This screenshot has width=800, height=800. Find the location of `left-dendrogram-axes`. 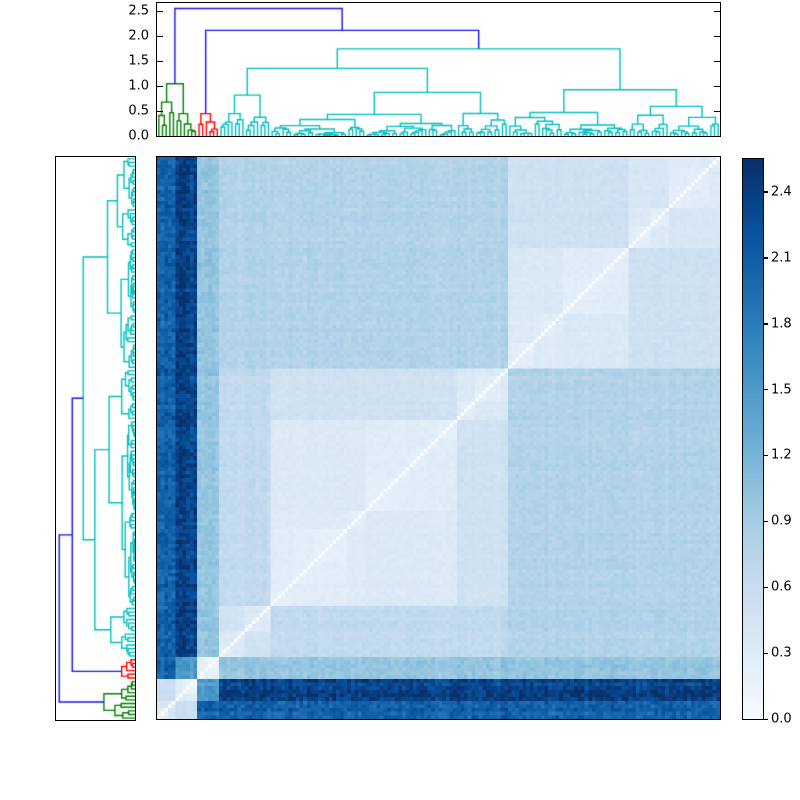

left-dendrogram-axes is located at coordinates (95, 438).